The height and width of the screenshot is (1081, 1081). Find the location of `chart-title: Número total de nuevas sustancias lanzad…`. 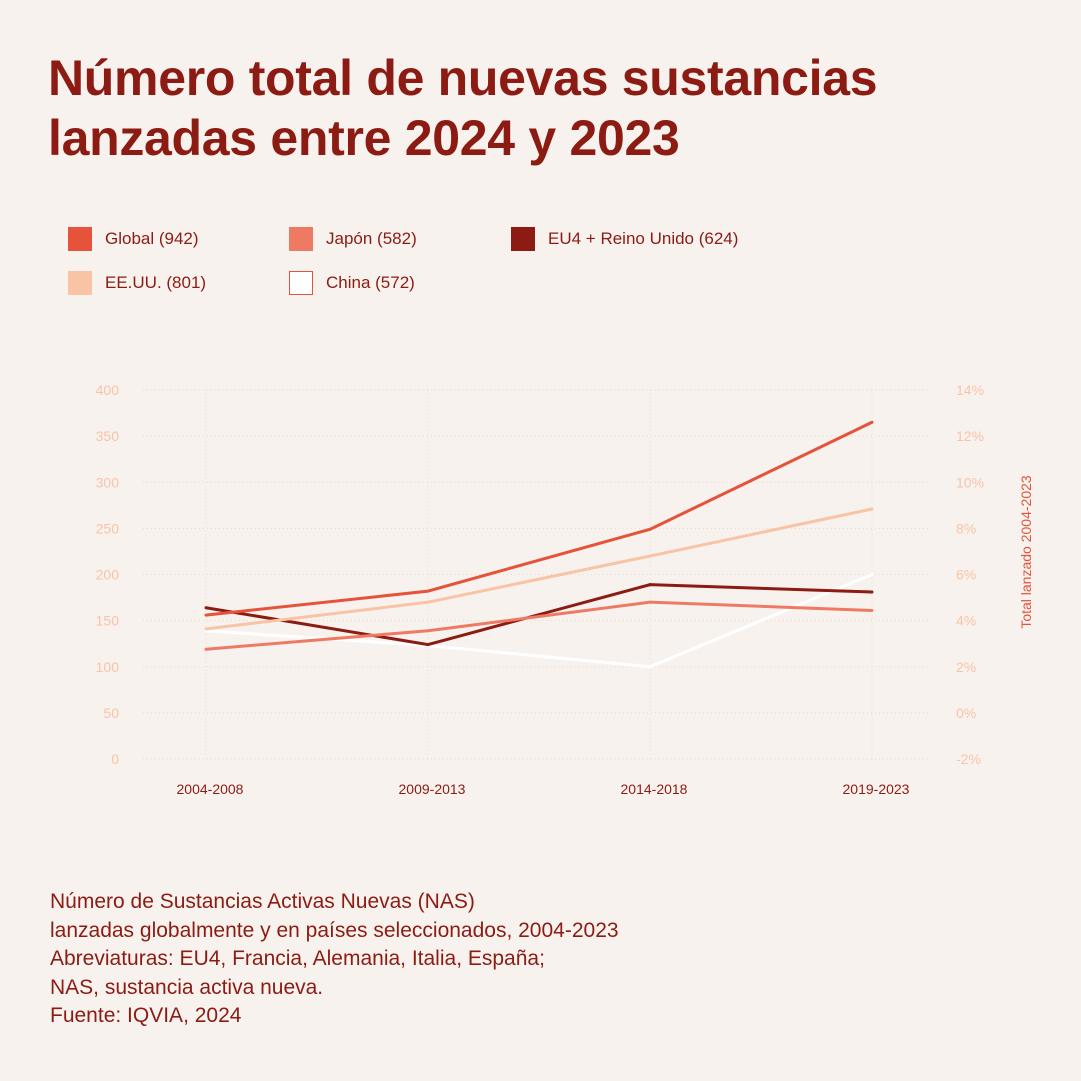

chart-title: Número total de nuevas sustancias lanzad… is located at coordinates (543, 108).